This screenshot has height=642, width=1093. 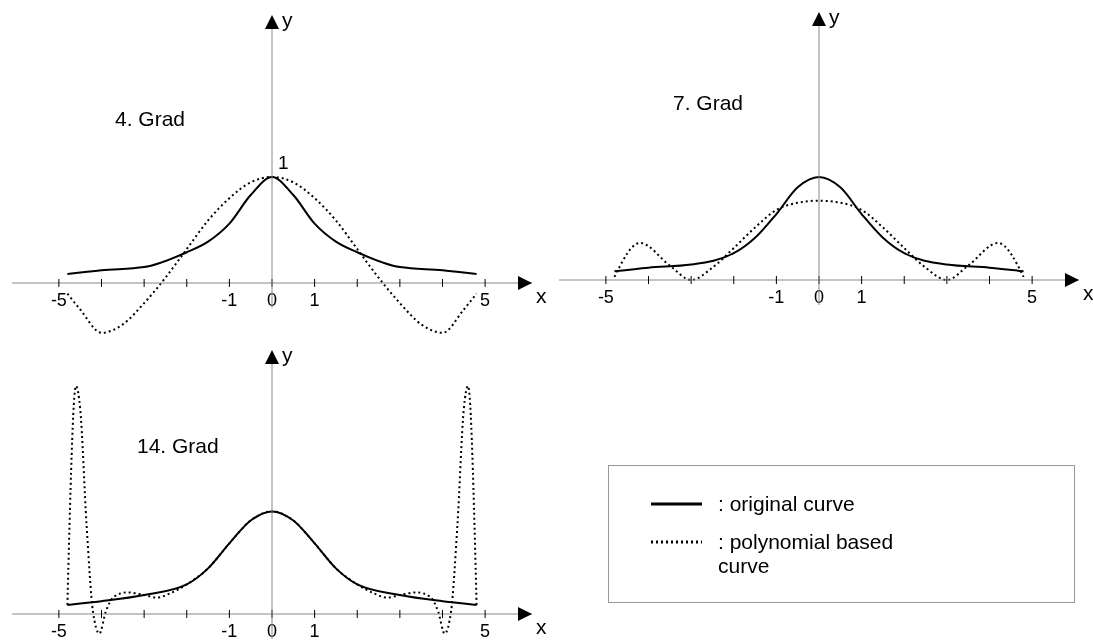 What do you see at coordinates (283, 162) in the screenshot?
I see `annotation: 1` at bounding box center [283, 162].